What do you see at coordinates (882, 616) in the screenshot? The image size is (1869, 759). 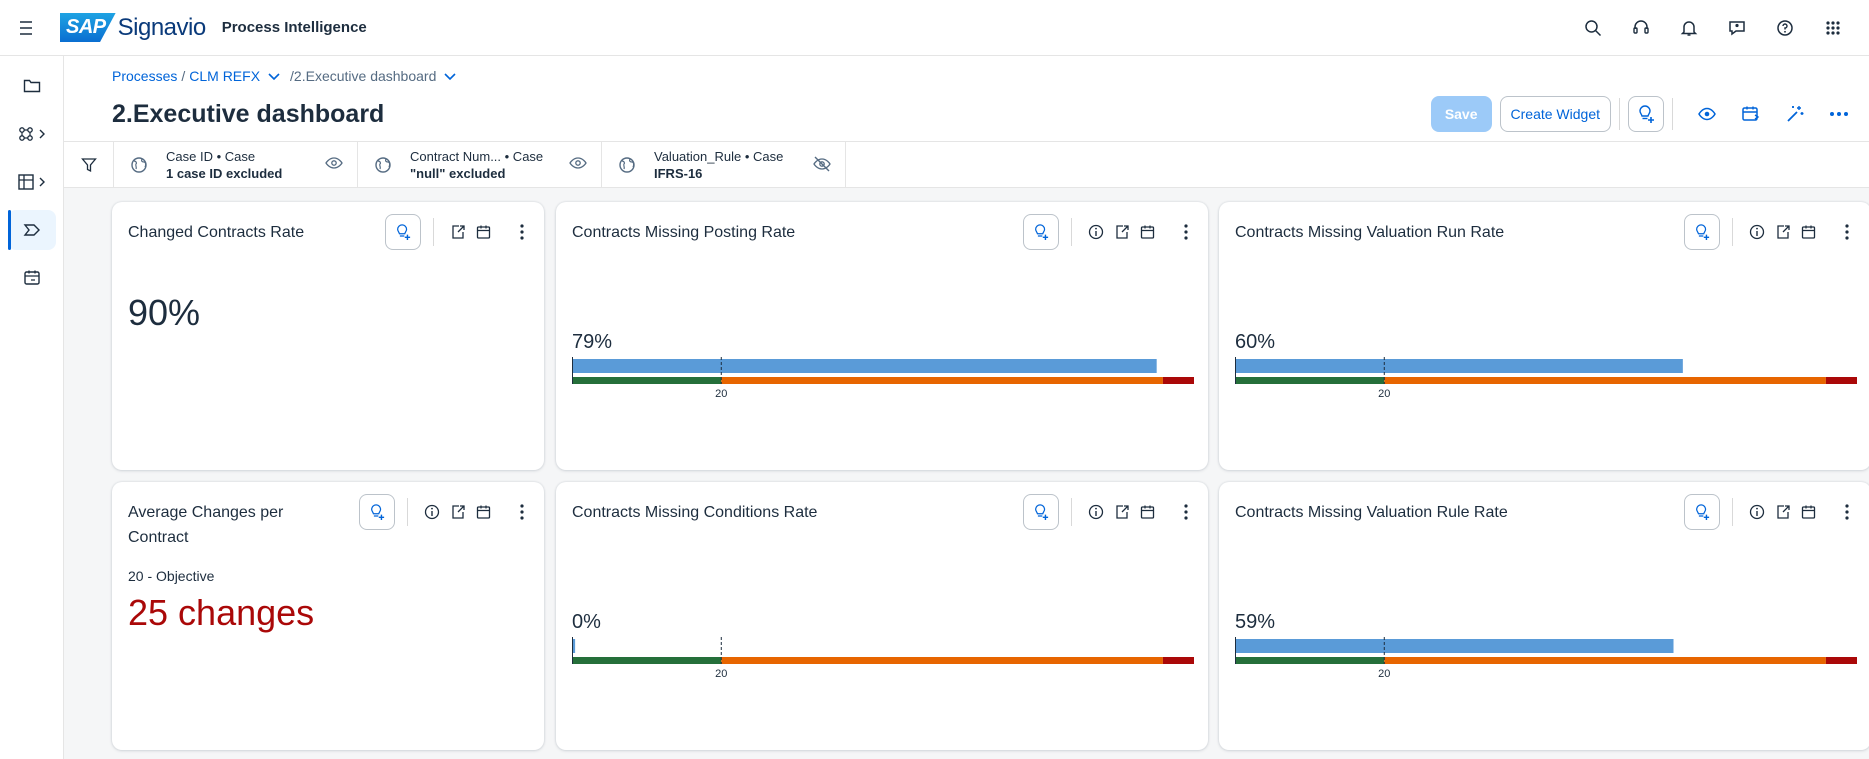 I see `widget-missing-conditions-rate: Contracts Missing Conditions Rate 0% 20` at bounding box center [882, 616].